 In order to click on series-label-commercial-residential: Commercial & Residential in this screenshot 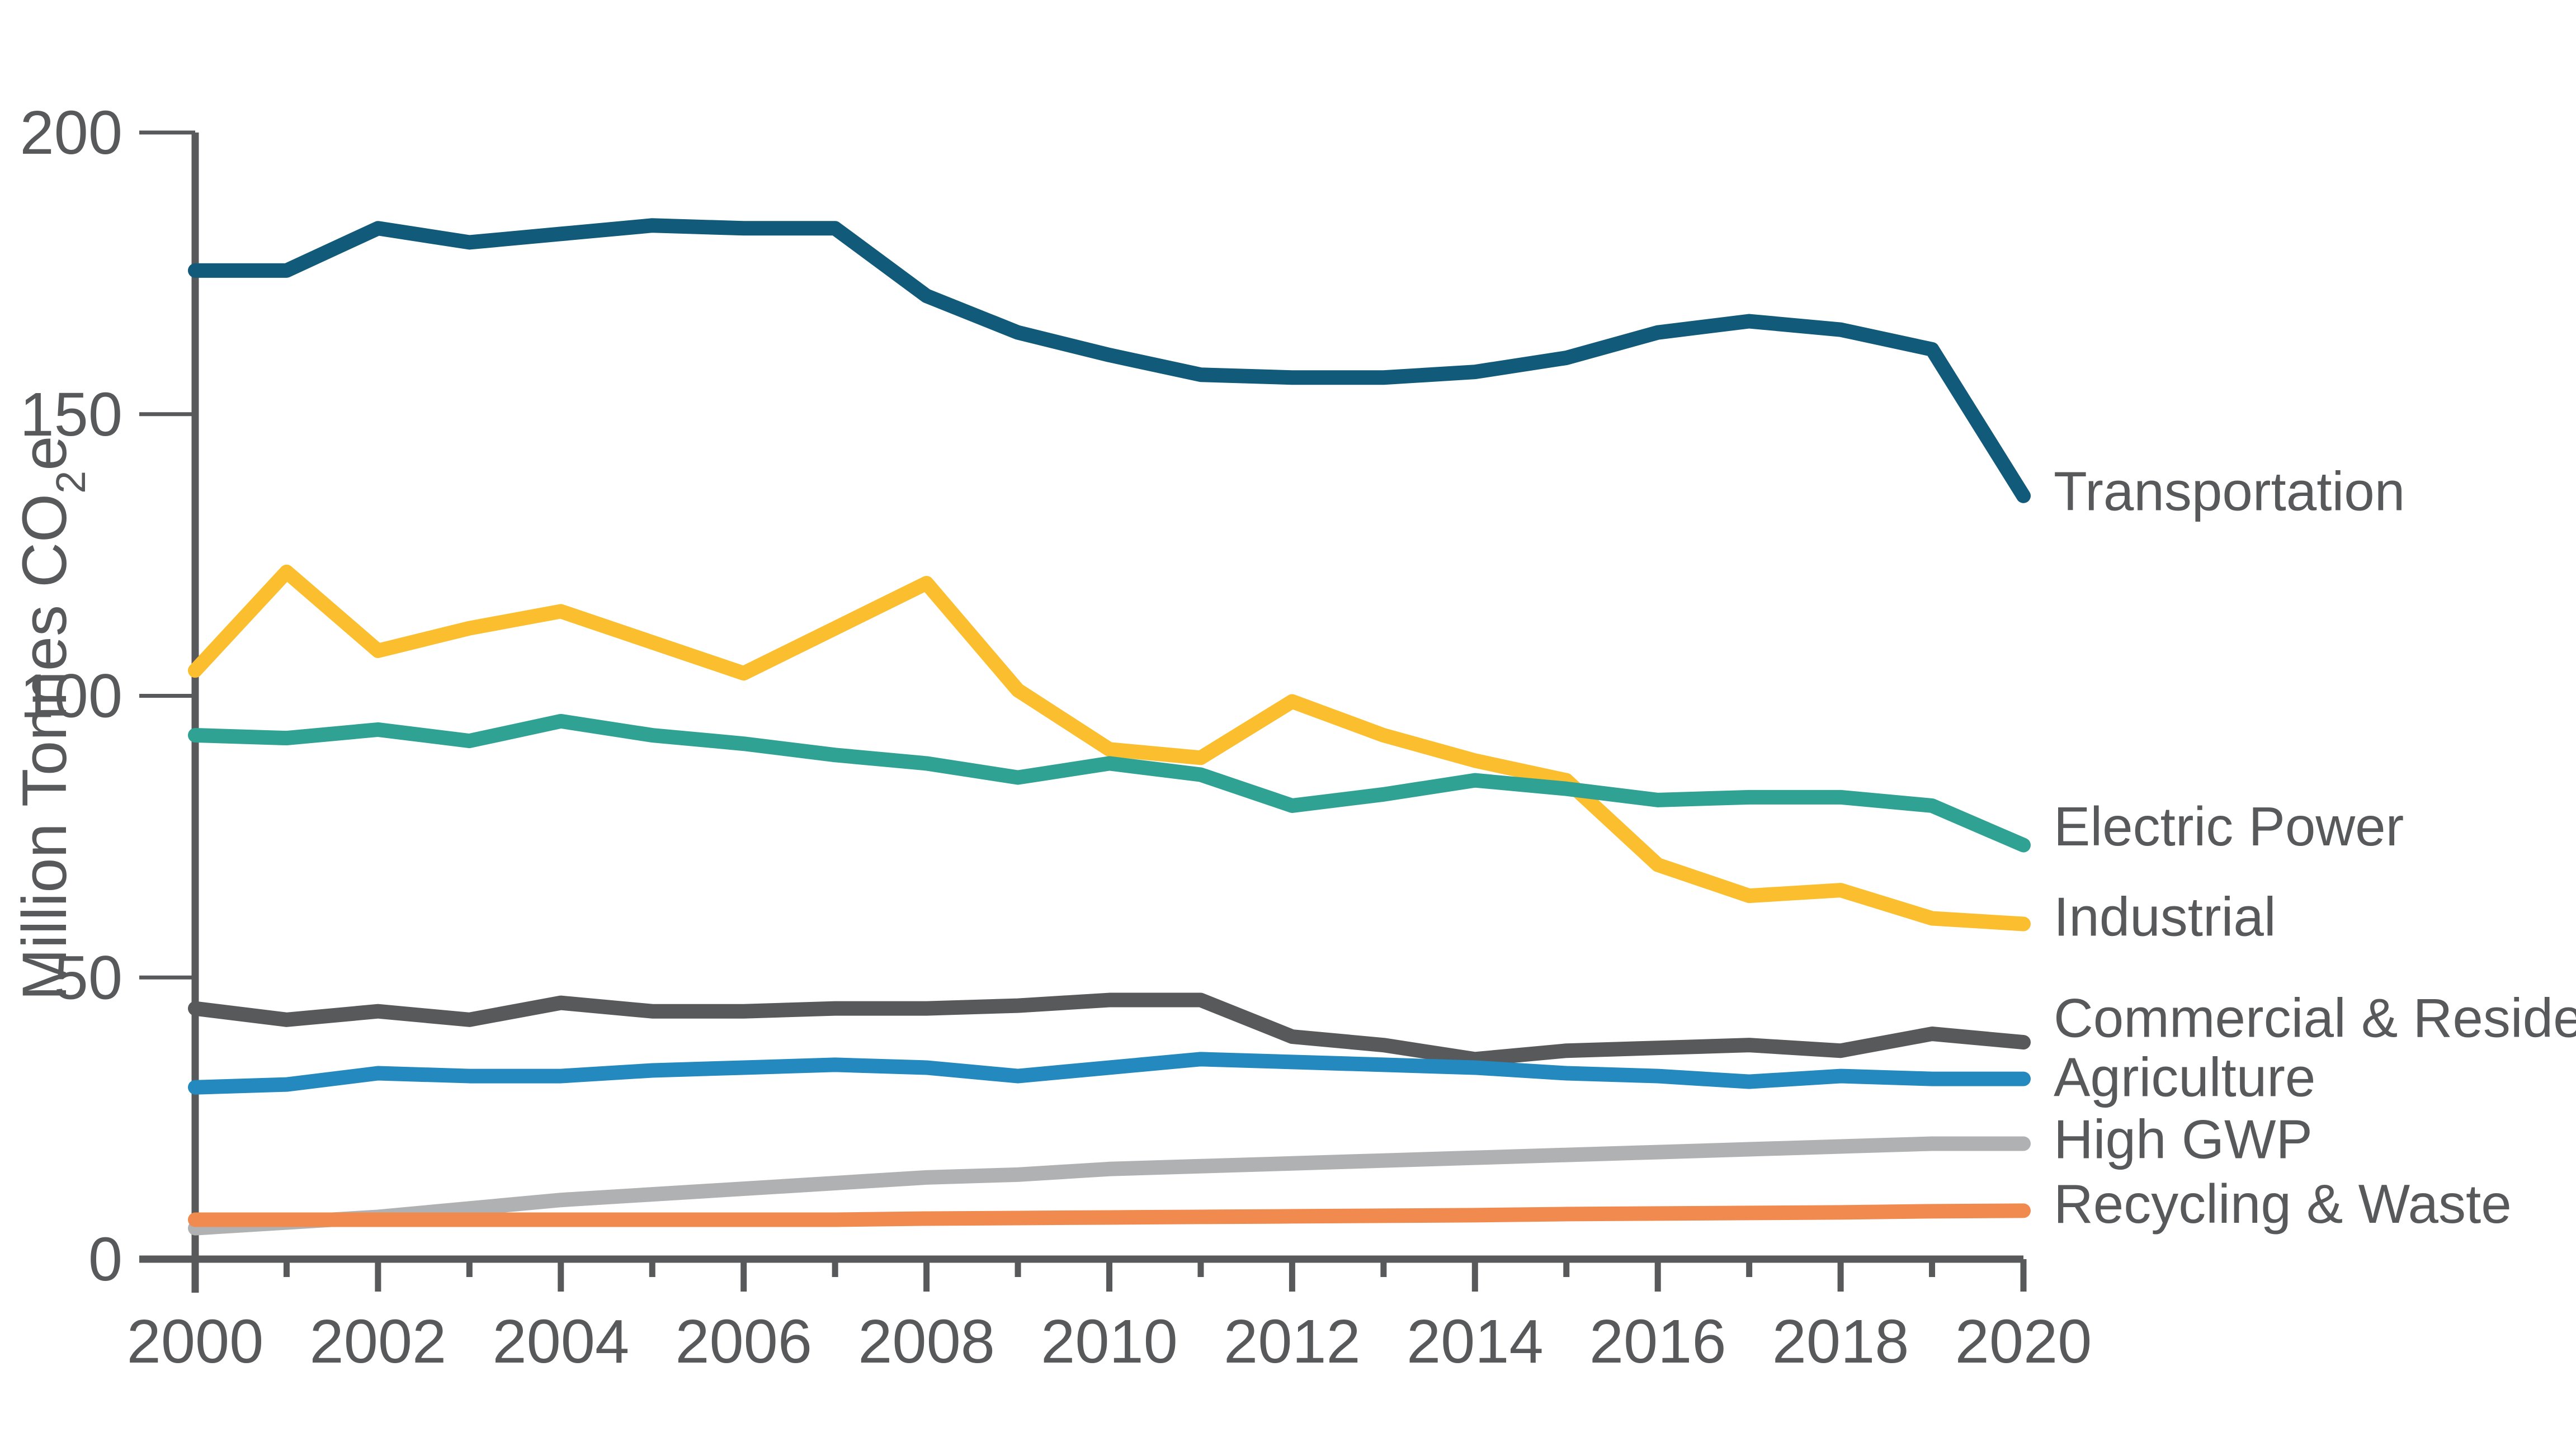, I will do `click(2315, 1018)`.